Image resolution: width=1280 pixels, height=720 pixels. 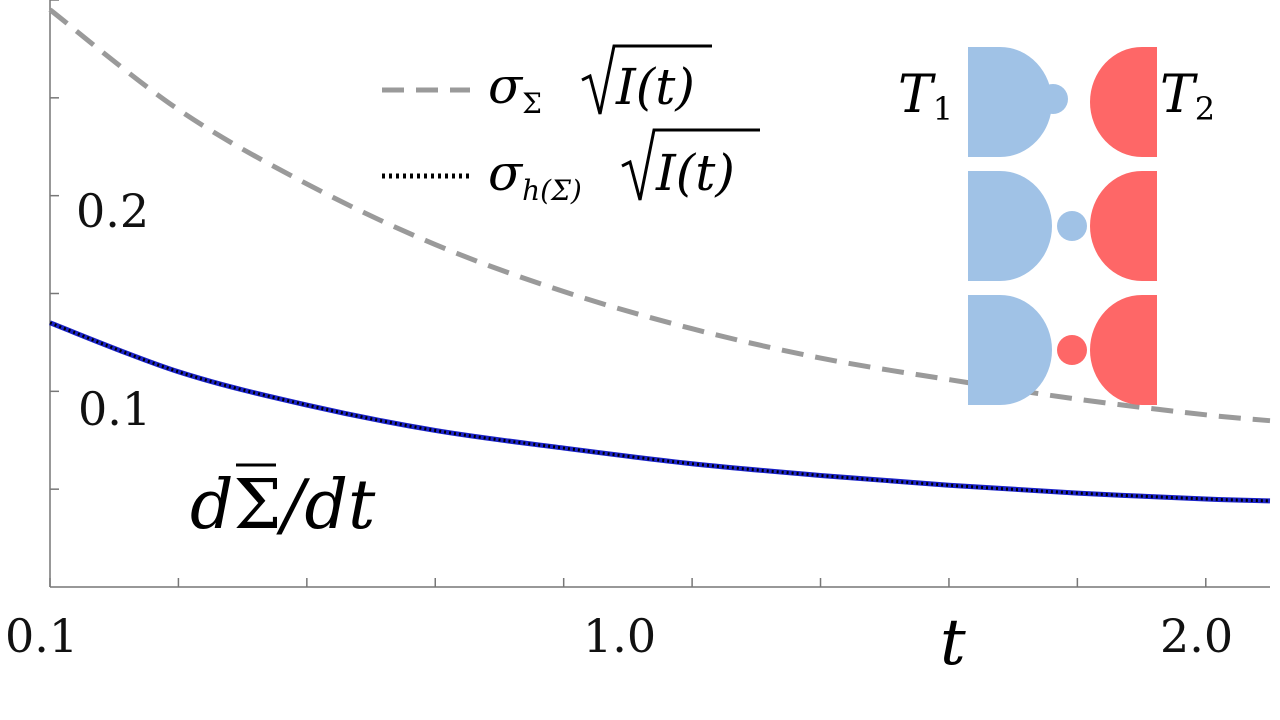 What do you see at coordinates (1196, 636) in the screenshot?
I see `x-tick-label-2: 2.0` at bounding box center [1196, 636].